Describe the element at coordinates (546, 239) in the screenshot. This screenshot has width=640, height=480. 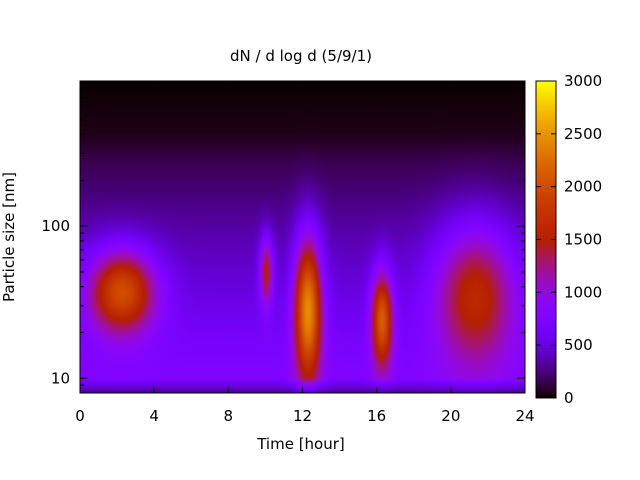
I see `colorbar-gradient` at that location.